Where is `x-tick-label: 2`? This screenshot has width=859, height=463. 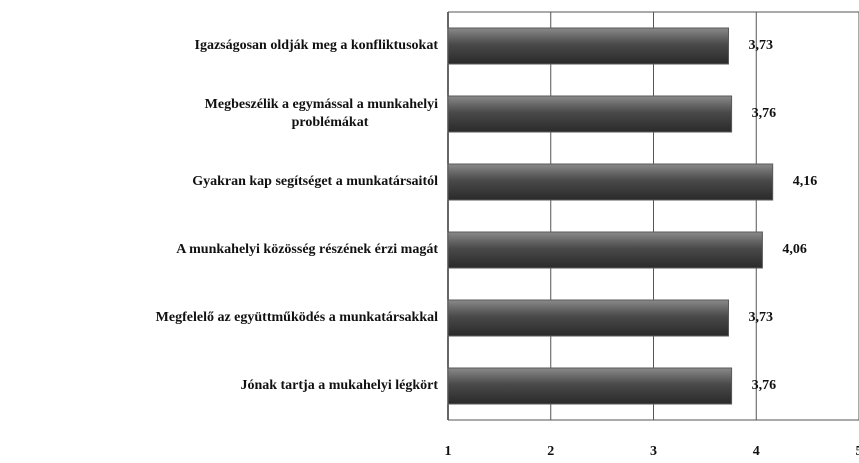 x-tick-label: 2 is located at coordinates (550, 451).